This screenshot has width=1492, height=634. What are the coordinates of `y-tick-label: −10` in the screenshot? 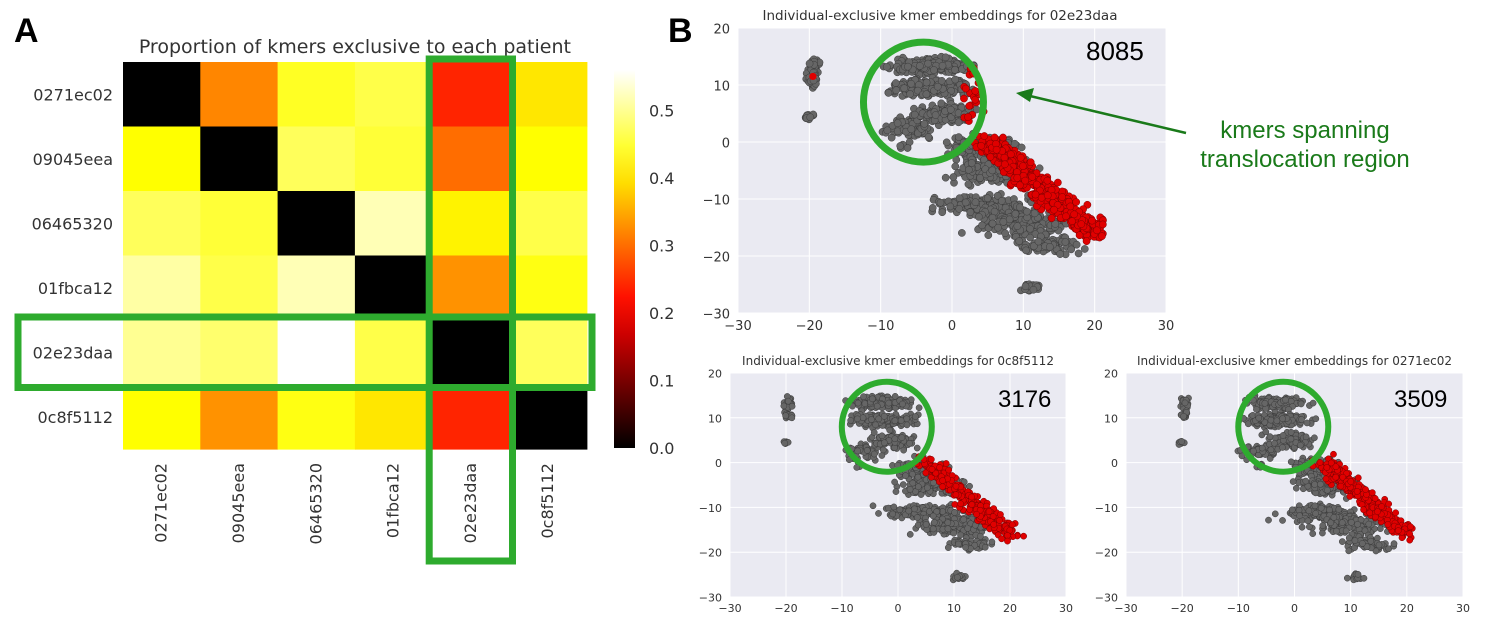 It's located at (716, 201).